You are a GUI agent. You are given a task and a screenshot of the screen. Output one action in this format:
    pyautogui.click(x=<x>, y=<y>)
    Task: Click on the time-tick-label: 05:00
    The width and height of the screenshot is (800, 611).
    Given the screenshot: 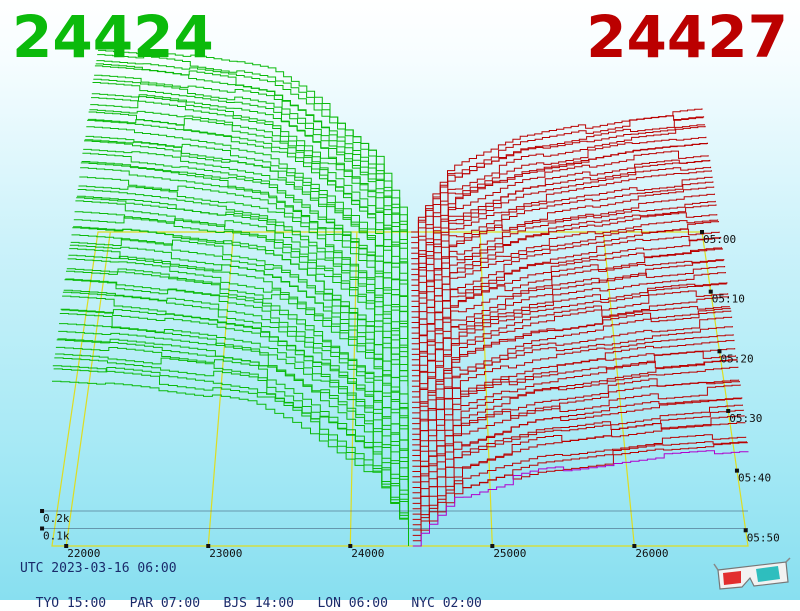 What is the action you would take?
    pyautogui.click(x=719, y=239)
    